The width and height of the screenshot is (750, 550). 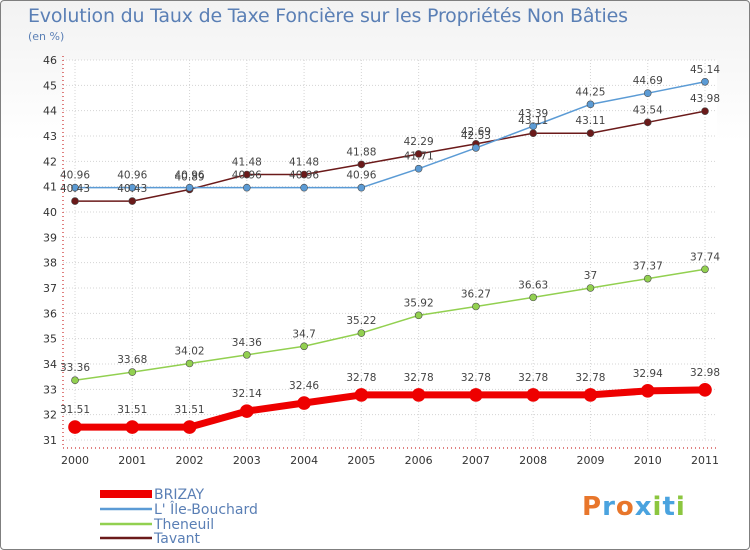 What do you see at coordinates (50, 136) in the screenshot?
I see `y-tick-label: 43` at bounding box center [50, 136].